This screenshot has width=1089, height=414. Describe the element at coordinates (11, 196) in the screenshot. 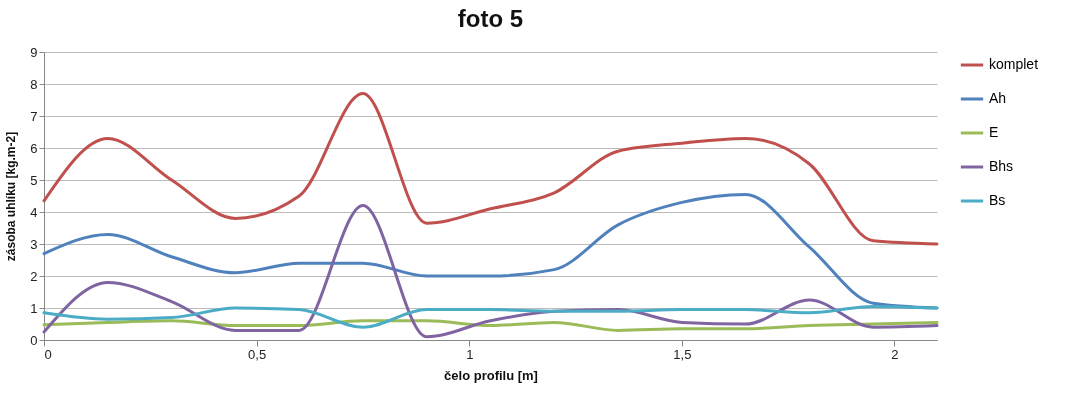

I see `y-axis-title: zásoba uhlíku [kg.m-2]` at that location.